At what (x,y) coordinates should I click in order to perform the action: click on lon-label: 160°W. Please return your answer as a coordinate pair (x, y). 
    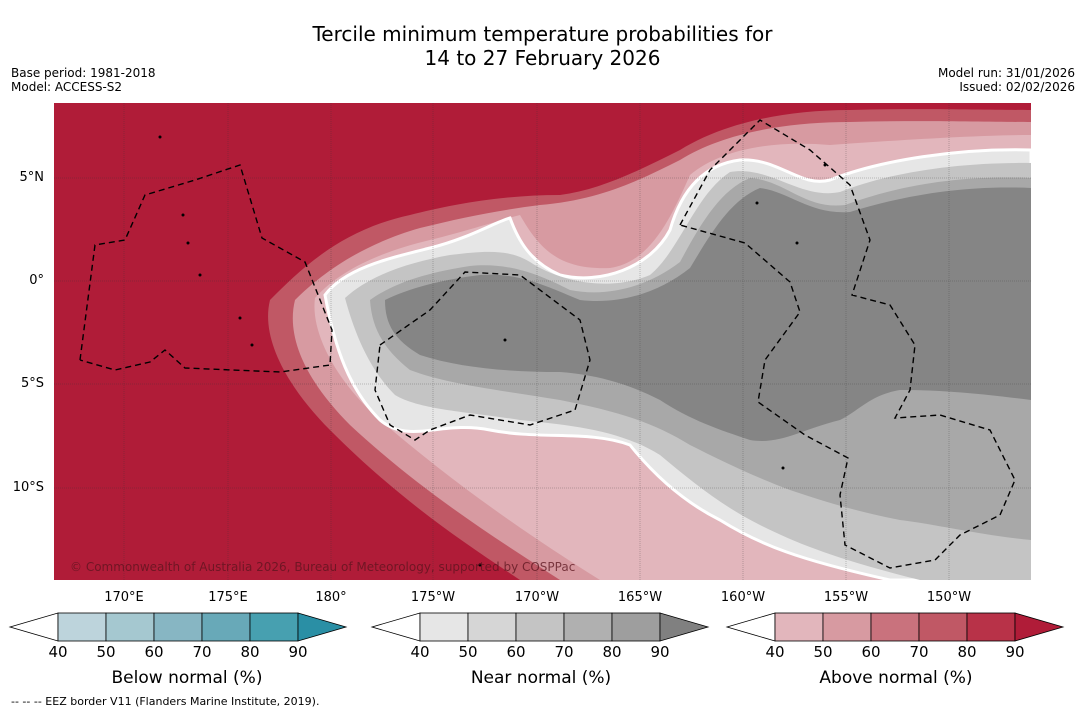
    Looking at the image, I should click on (743, 597).